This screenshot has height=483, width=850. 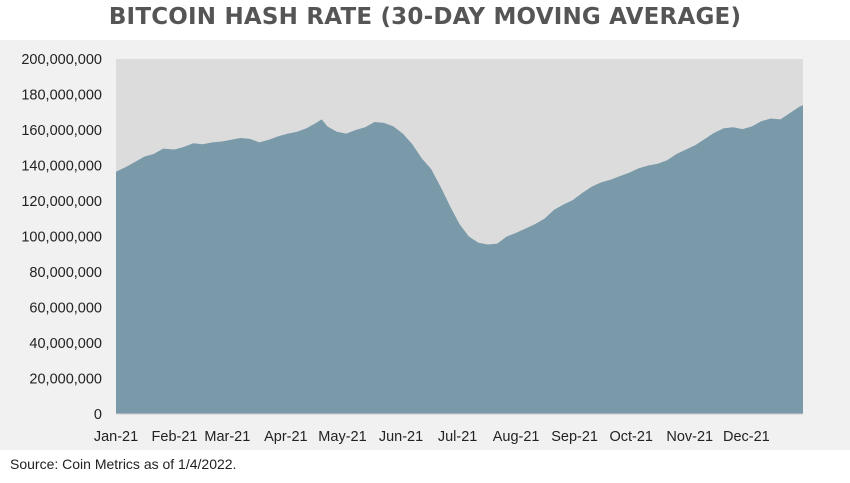 What do you see at coordinates (65, 273) in the screenshot?
I see `y-tick-label: 80,000,000` at bounding box center [65, 273].